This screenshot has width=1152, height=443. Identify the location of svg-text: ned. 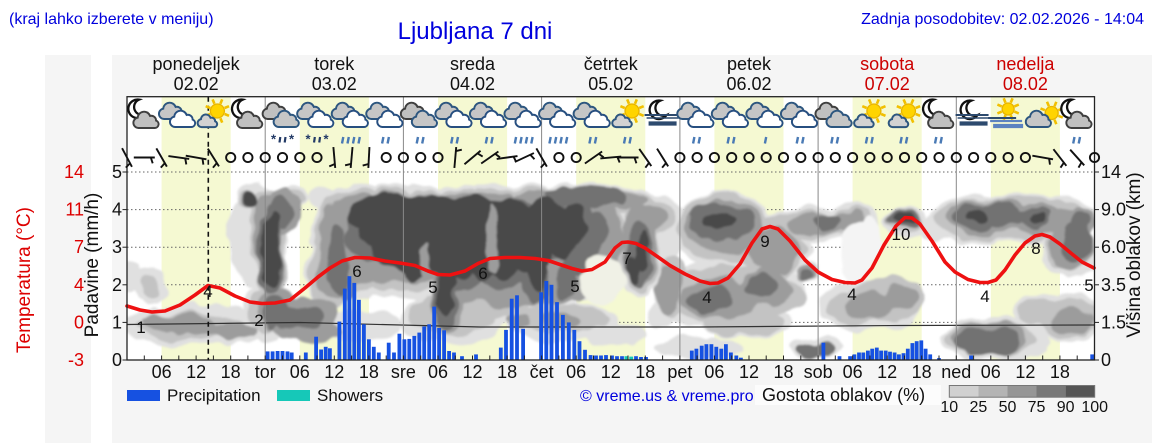
(956, 372).